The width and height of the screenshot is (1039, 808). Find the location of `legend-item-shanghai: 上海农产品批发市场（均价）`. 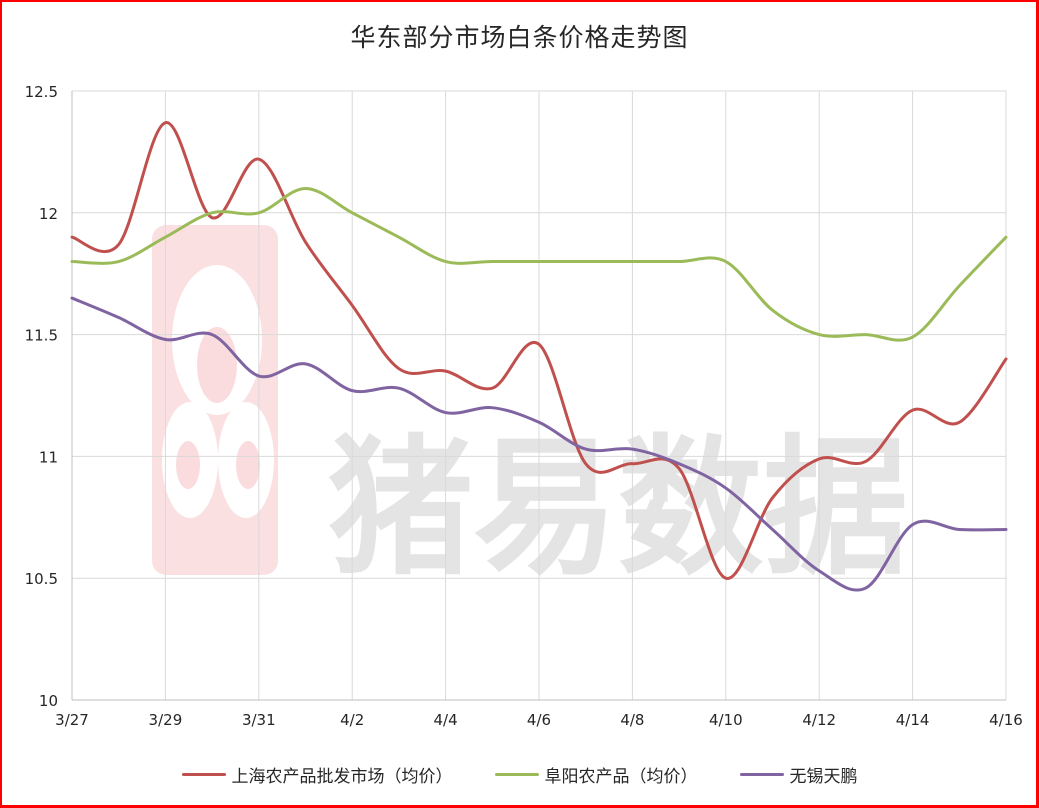

legend-item-shanghai: 上海农产品批发市场（均价） is located at coordinates (317, 774).